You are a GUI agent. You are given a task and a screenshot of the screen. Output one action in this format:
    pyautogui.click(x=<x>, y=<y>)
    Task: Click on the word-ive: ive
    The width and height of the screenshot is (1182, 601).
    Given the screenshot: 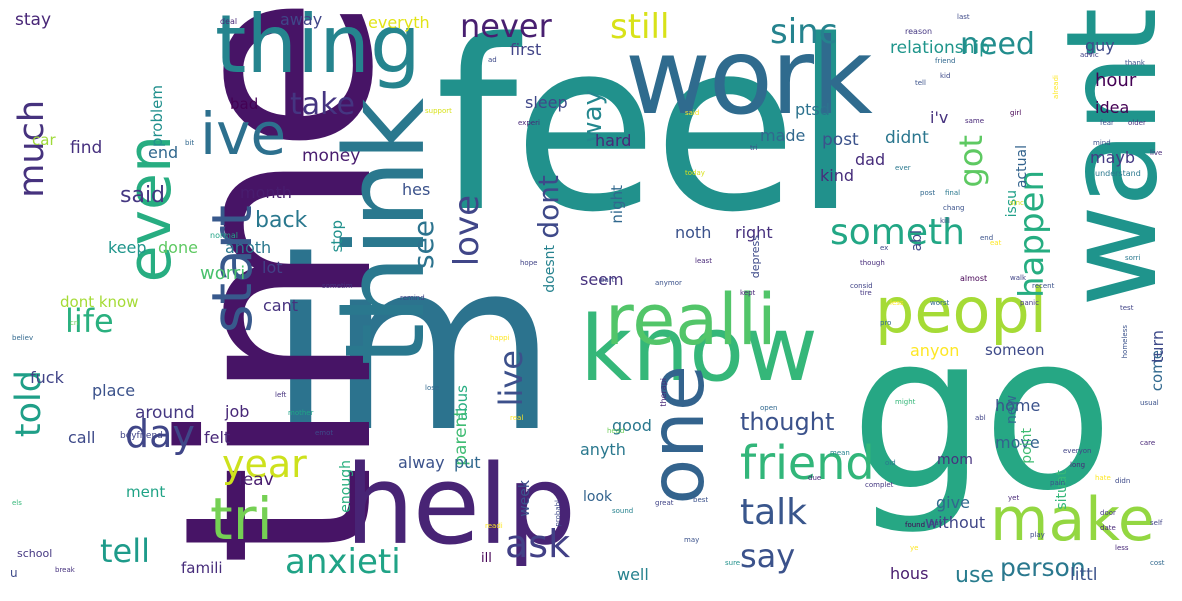 What is the action you would take?
    pyautogui.click(x=243, y=134)
    